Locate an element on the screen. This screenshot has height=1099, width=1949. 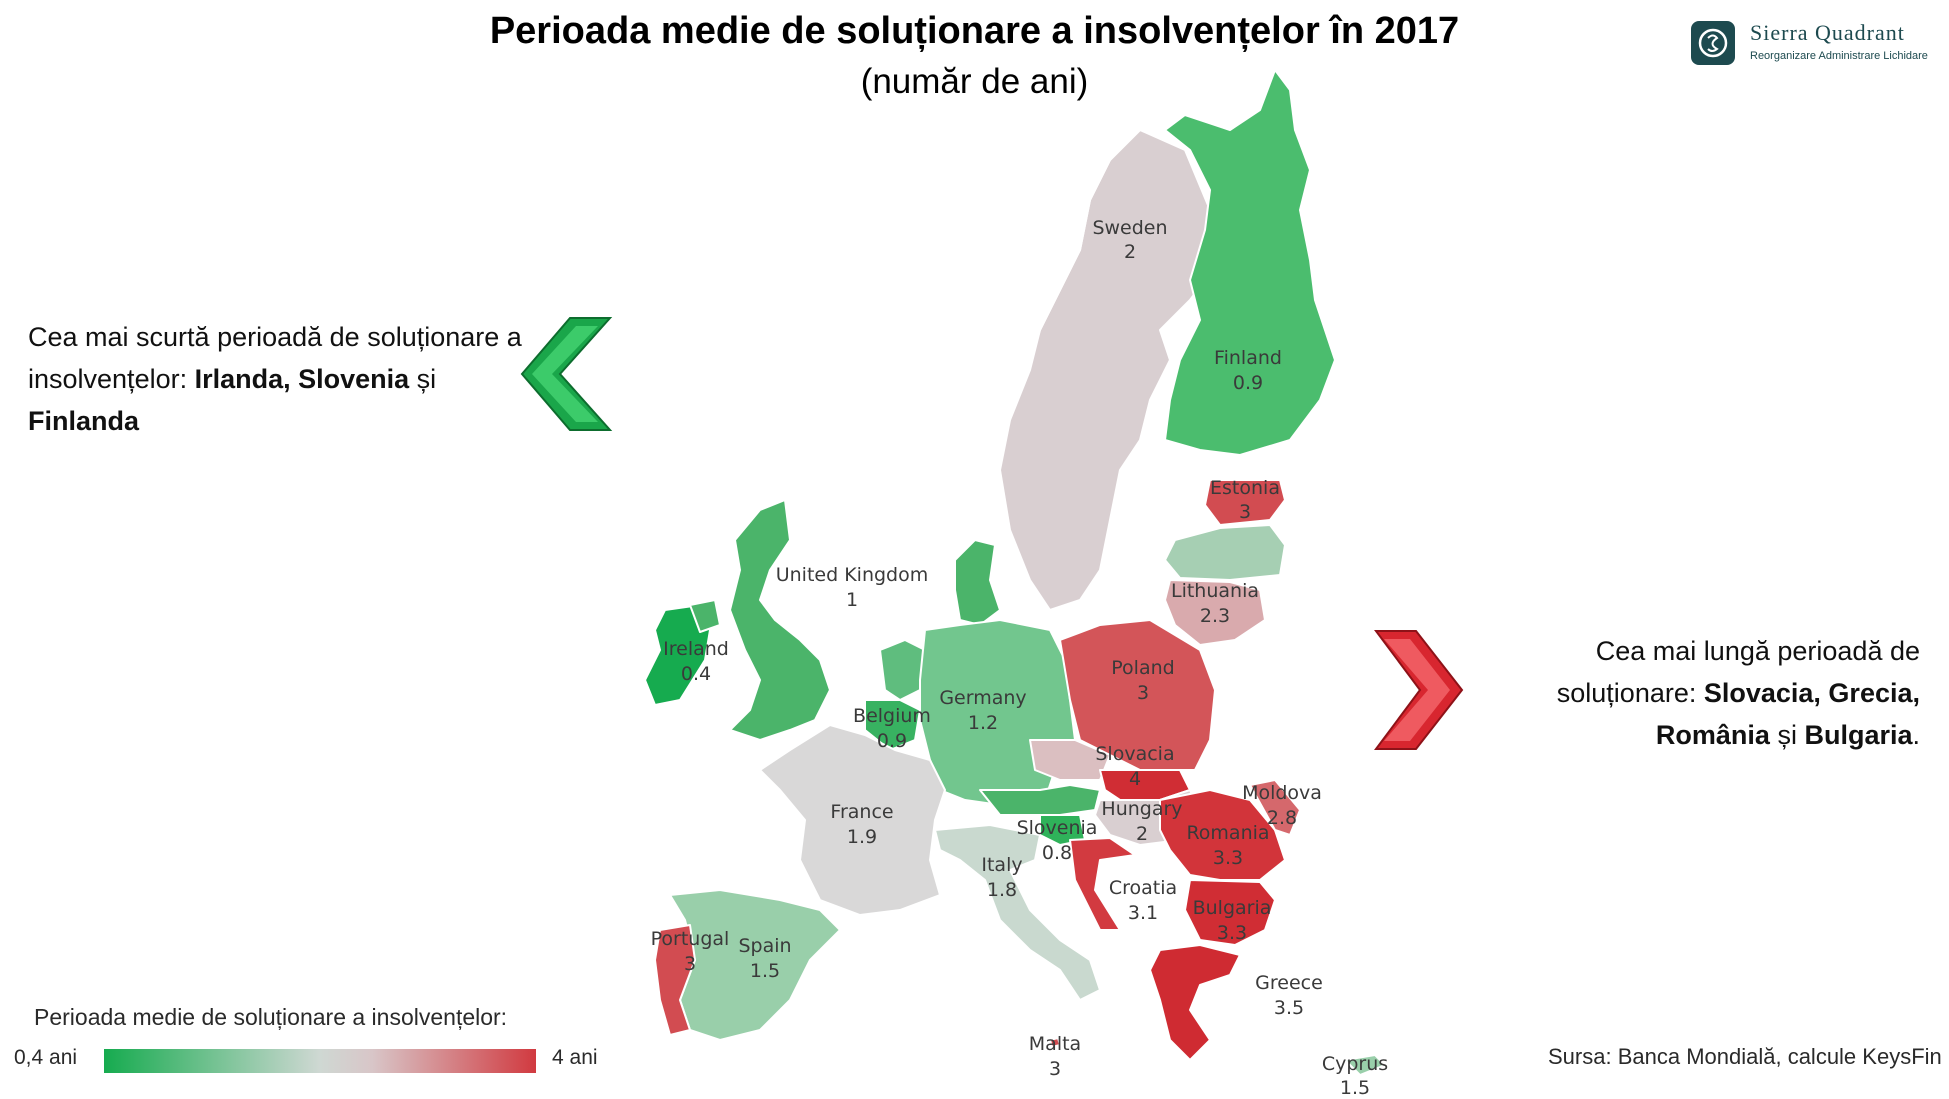
label-name-belgium: Belgium is located at coordinates (892, 716).